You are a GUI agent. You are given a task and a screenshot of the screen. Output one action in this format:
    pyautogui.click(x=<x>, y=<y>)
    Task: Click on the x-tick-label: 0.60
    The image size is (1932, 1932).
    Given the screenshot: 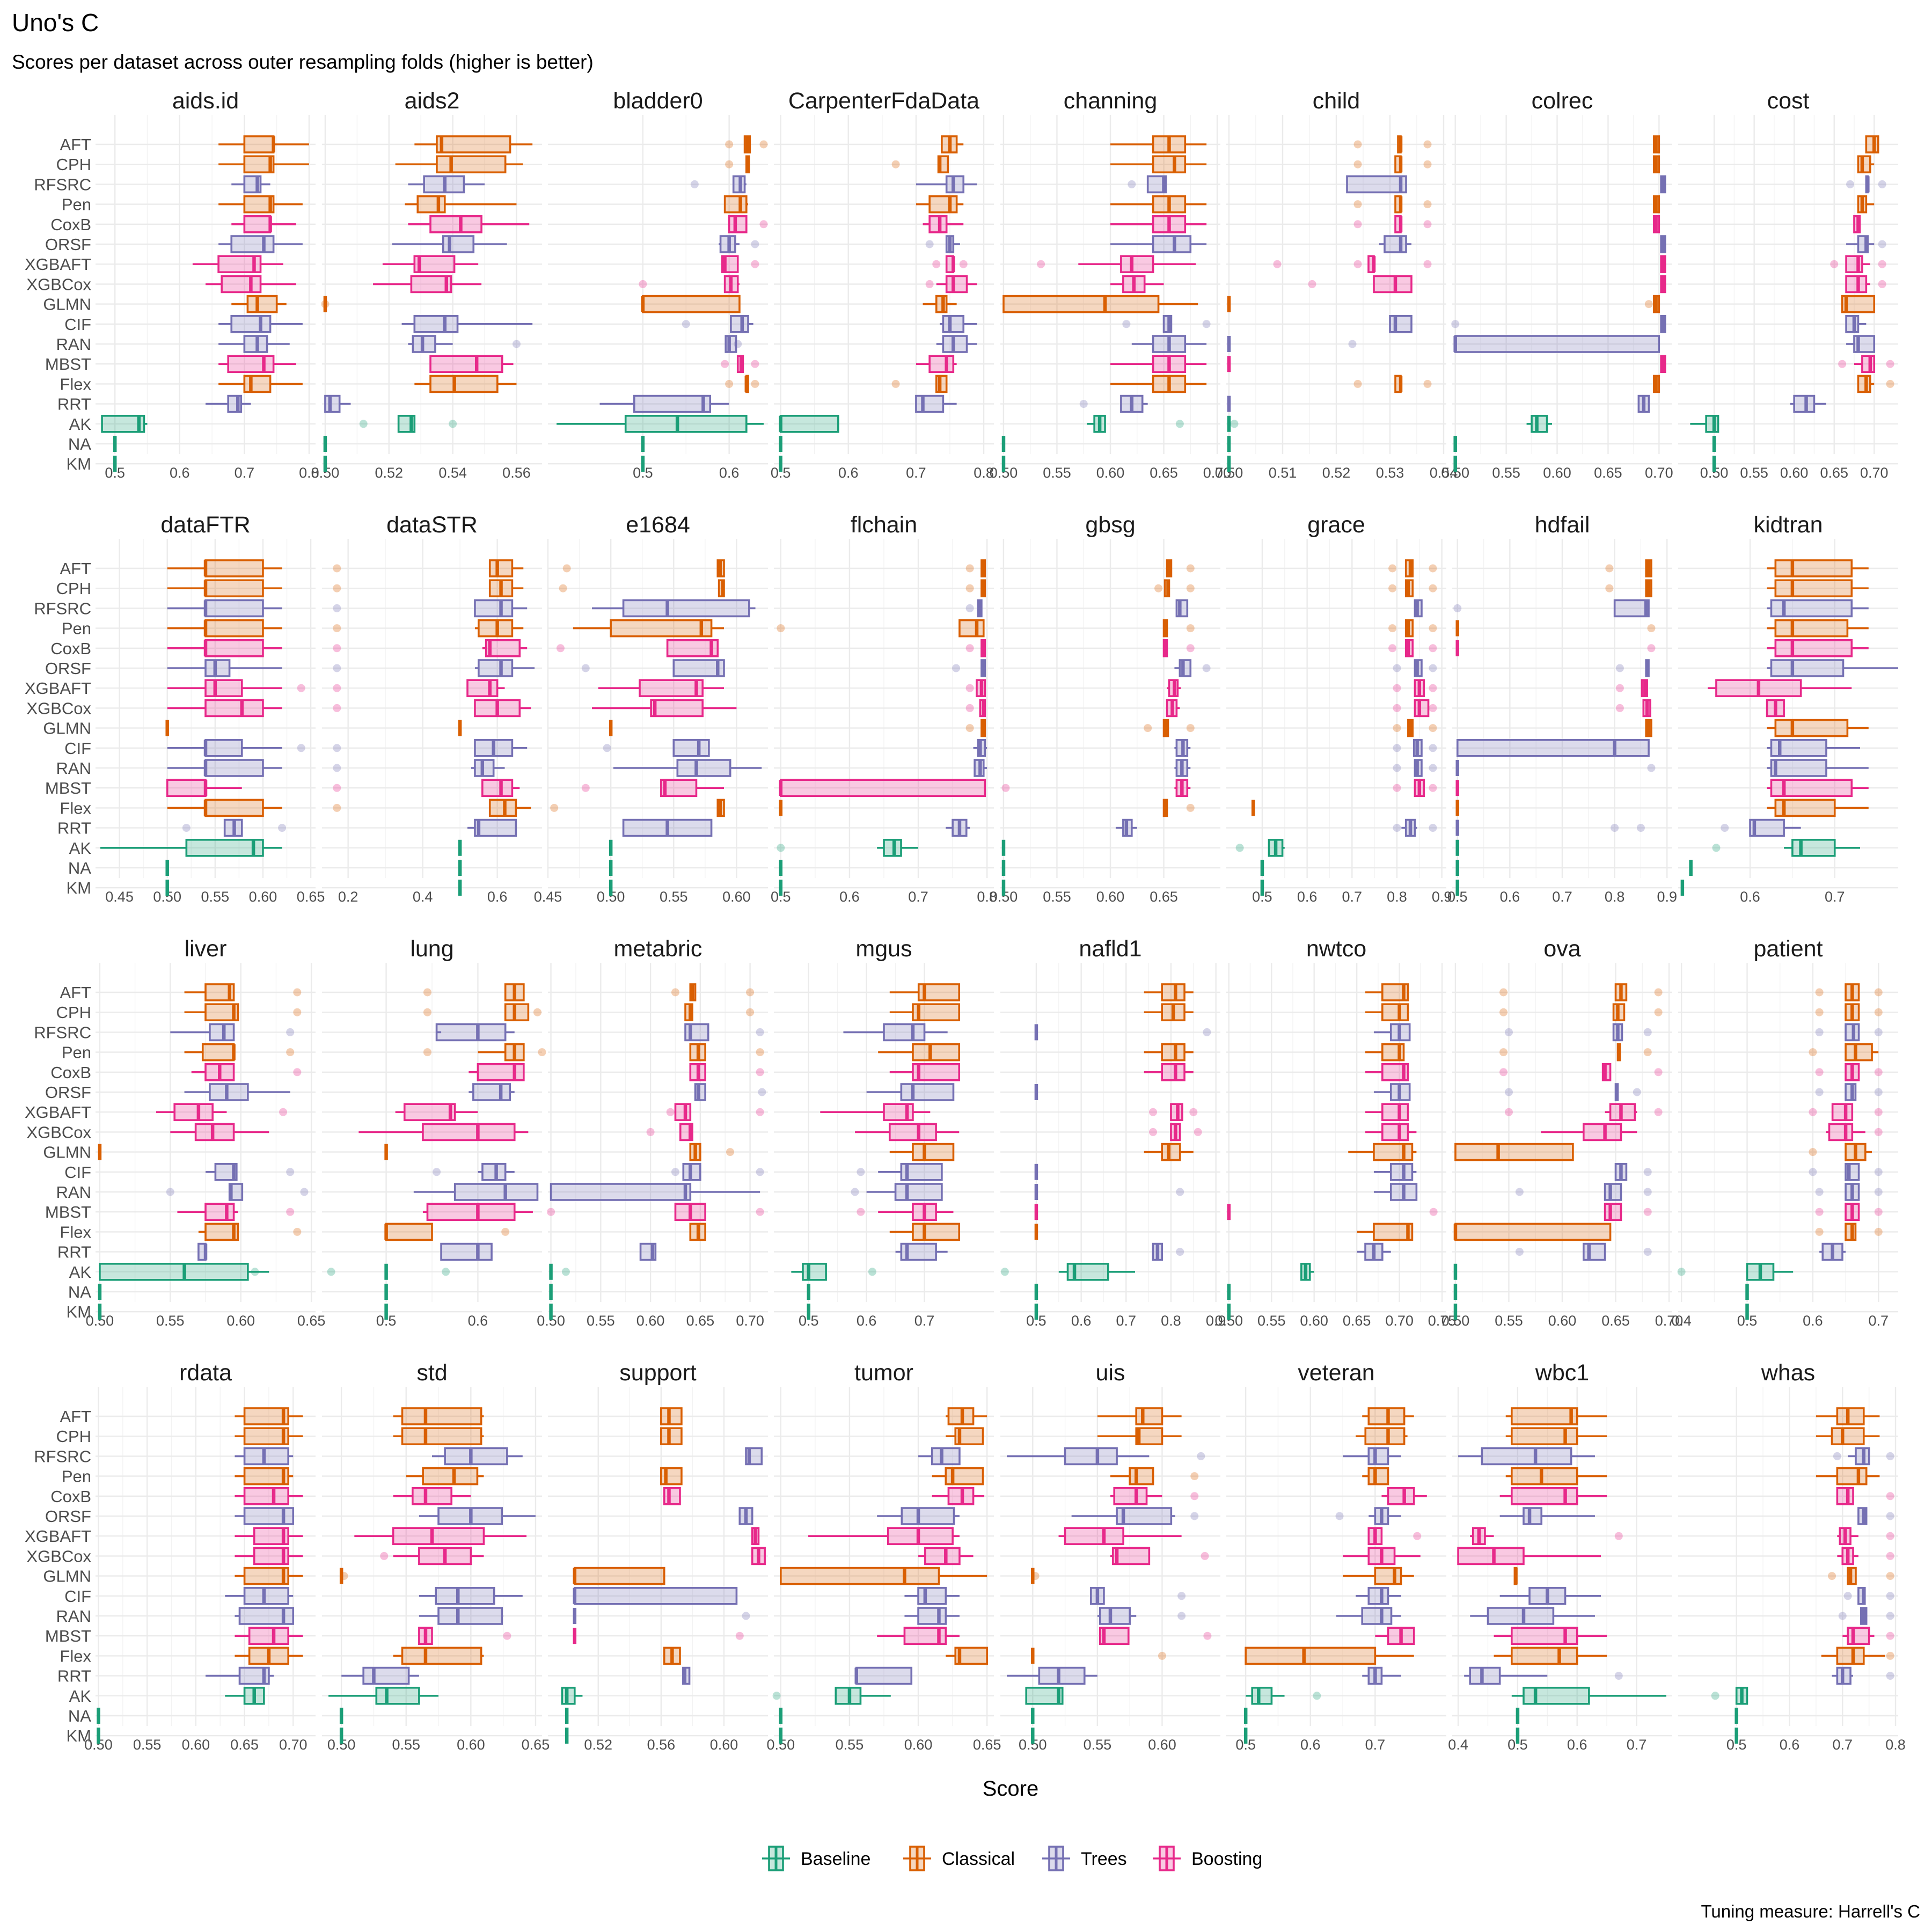 What is the action you would take?
    pyautogui.click(x=1162, y=1745)
    